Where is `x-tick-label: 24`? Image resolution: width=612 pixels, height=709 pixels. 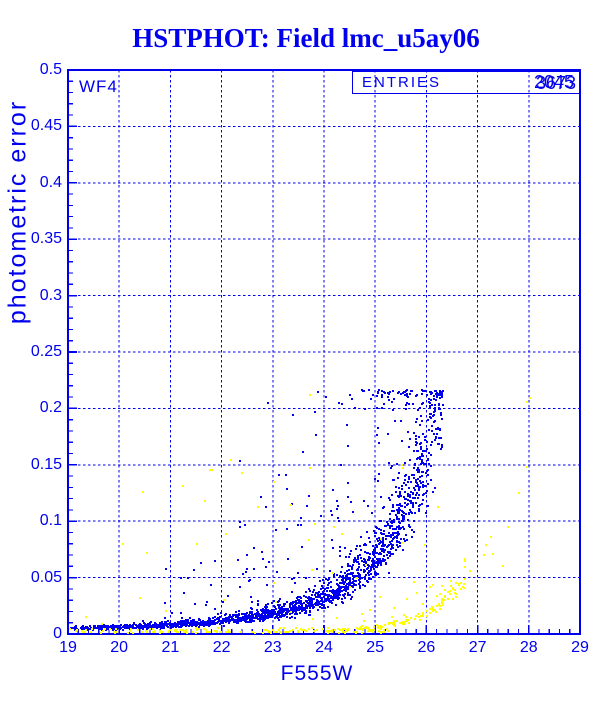 x-tick-label: 24 is located at coordinates (324, 647).